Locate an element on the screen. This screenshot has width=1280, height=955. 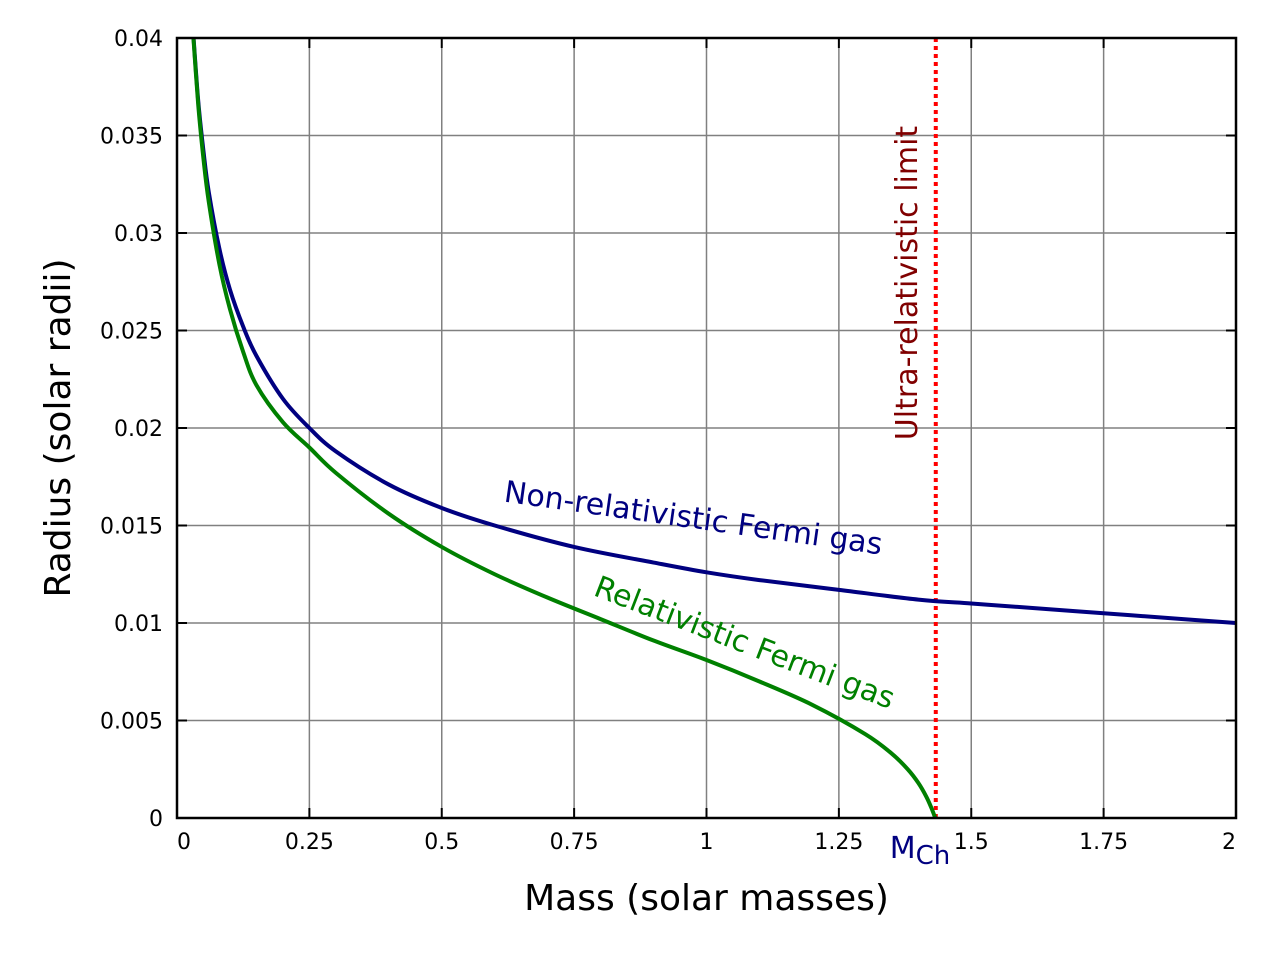
y-tick-label: 0.02 is located at coordinates (138, 429).